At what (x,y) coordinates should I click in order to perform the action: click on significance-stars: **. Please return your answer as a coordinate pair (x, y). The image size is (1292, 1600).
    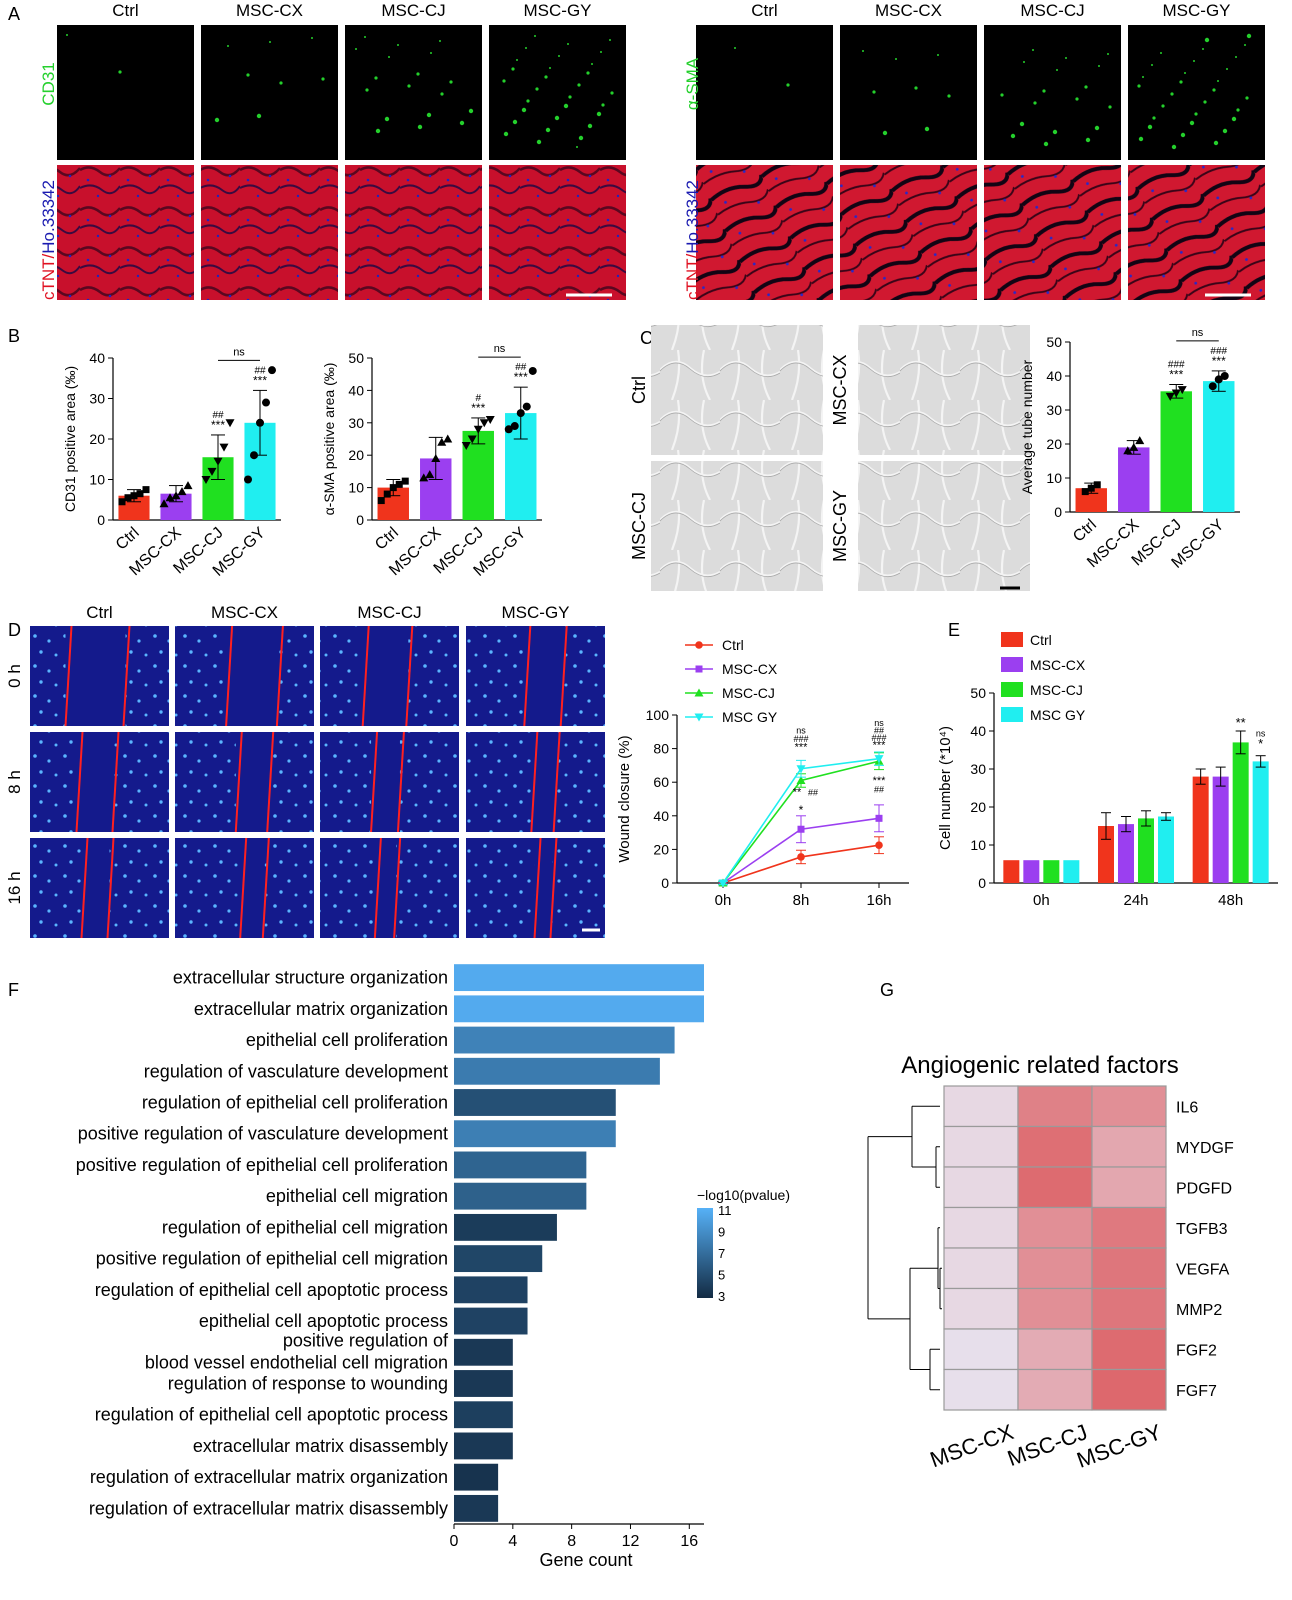
    Looking at the image, I should click on (797, 793).